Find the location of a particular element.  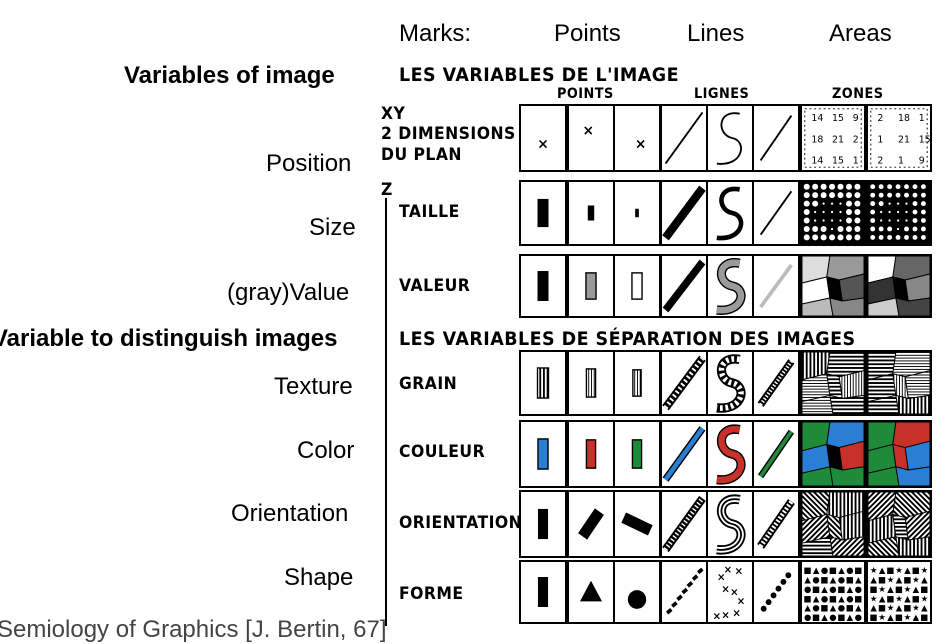

valeur-label: VALEUR is located at coordinates (435, 286).